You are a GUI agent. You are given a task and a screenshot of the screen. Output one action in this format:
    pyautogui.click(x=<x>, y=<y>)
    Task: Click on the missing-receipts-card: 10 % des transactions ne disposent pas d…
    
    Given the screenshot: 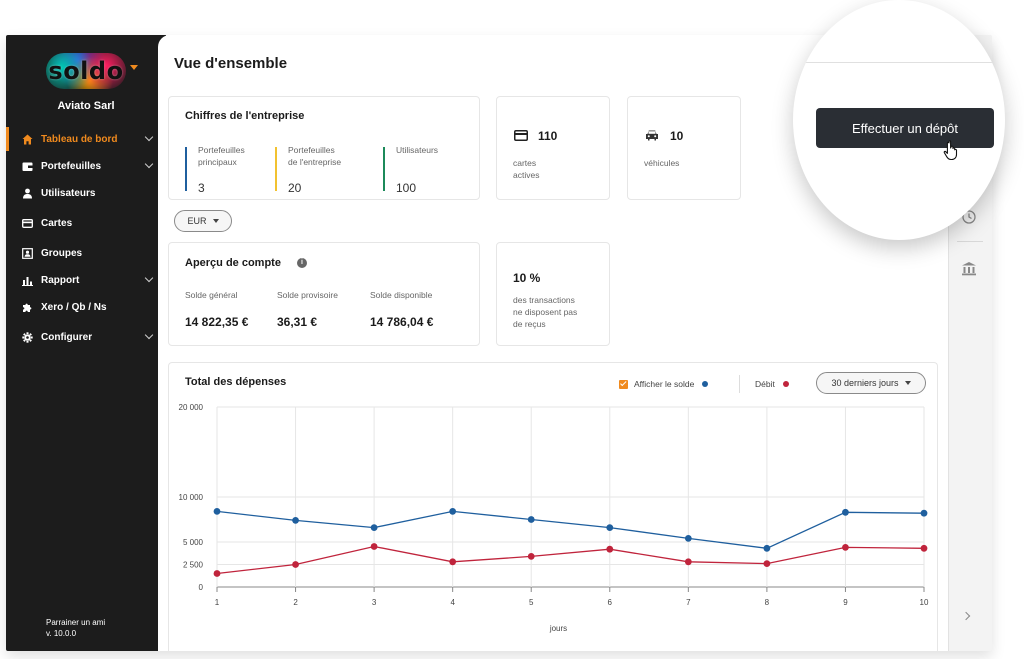 What is the action you would take?
    pyautogui.click(x=553, y=294)
    